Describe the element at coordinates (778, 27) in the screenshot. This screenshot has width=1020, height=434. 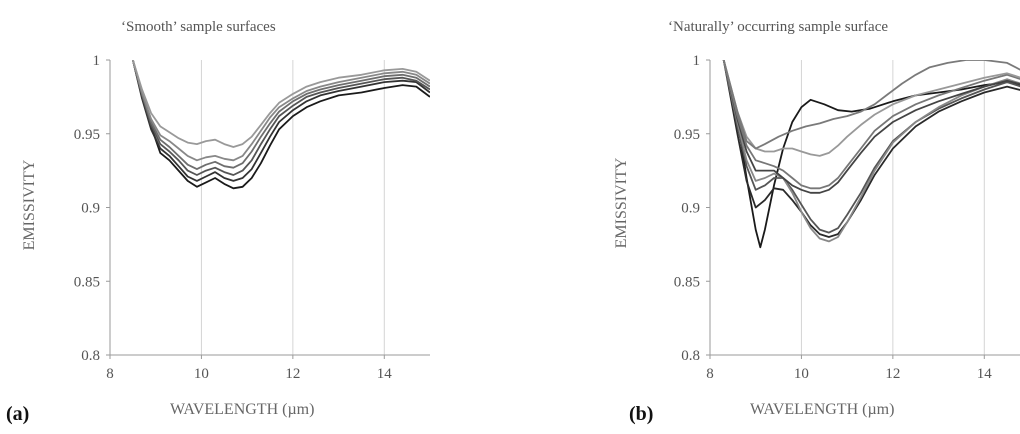
I see `chart-title: ‘Naturally’ occurring sample surface` at that location.